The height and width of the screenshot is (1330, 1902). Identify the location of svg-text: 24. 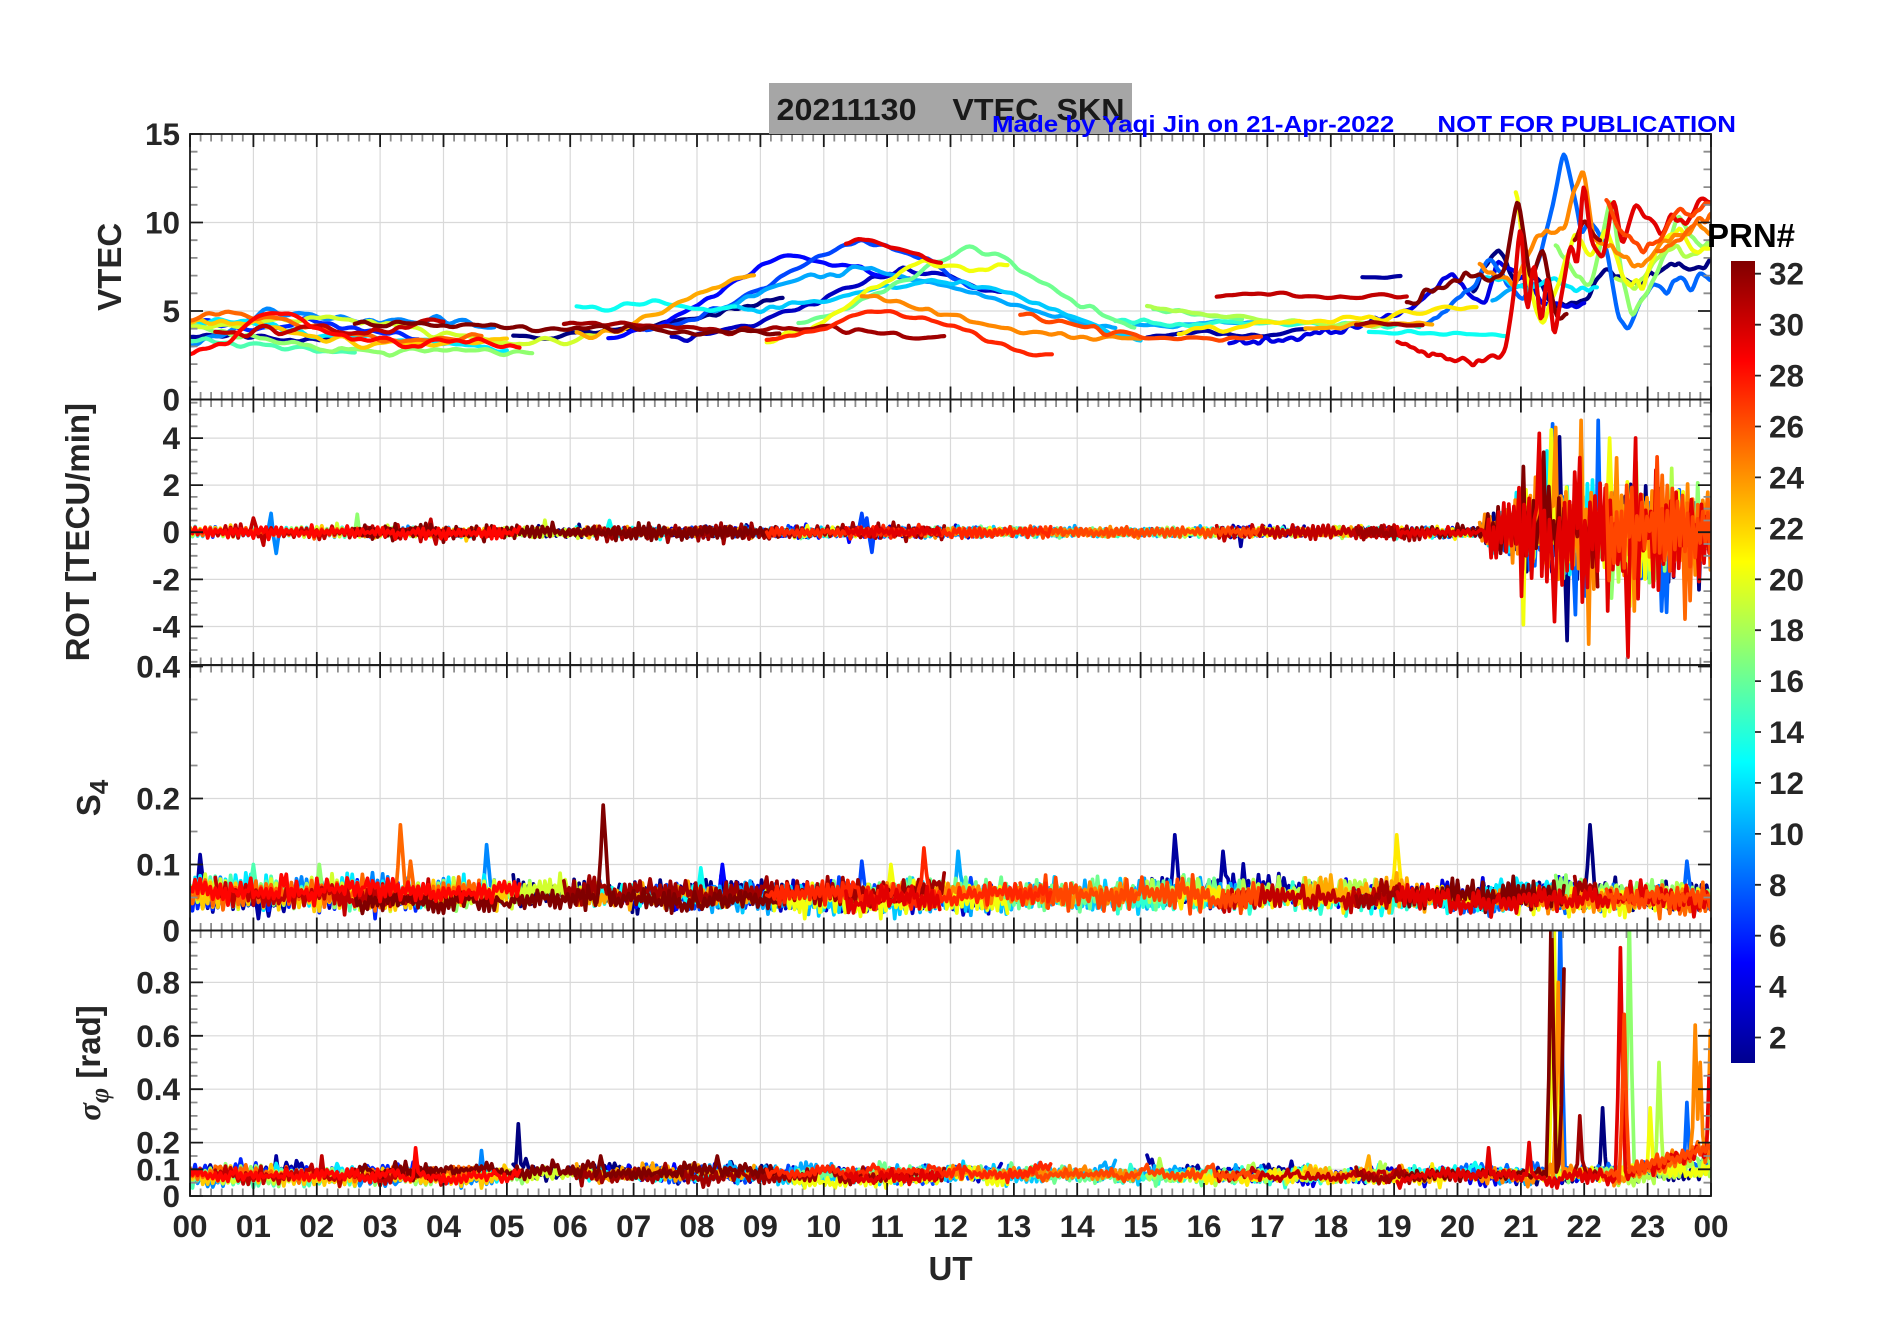
(1787, 477).